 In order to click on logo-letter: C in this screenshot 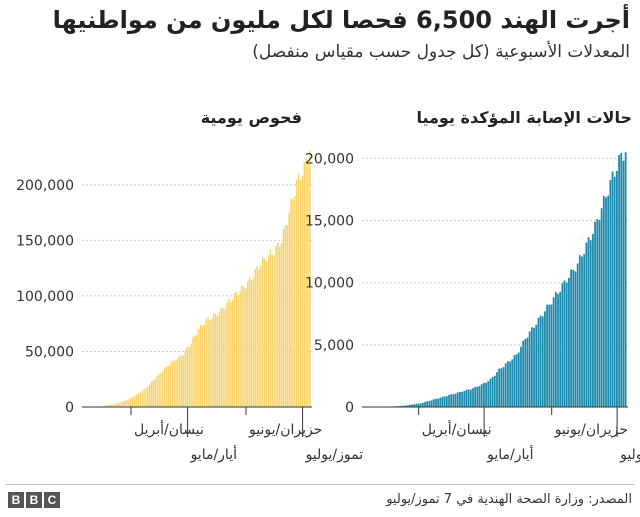, I will do `click(52, 500)`.